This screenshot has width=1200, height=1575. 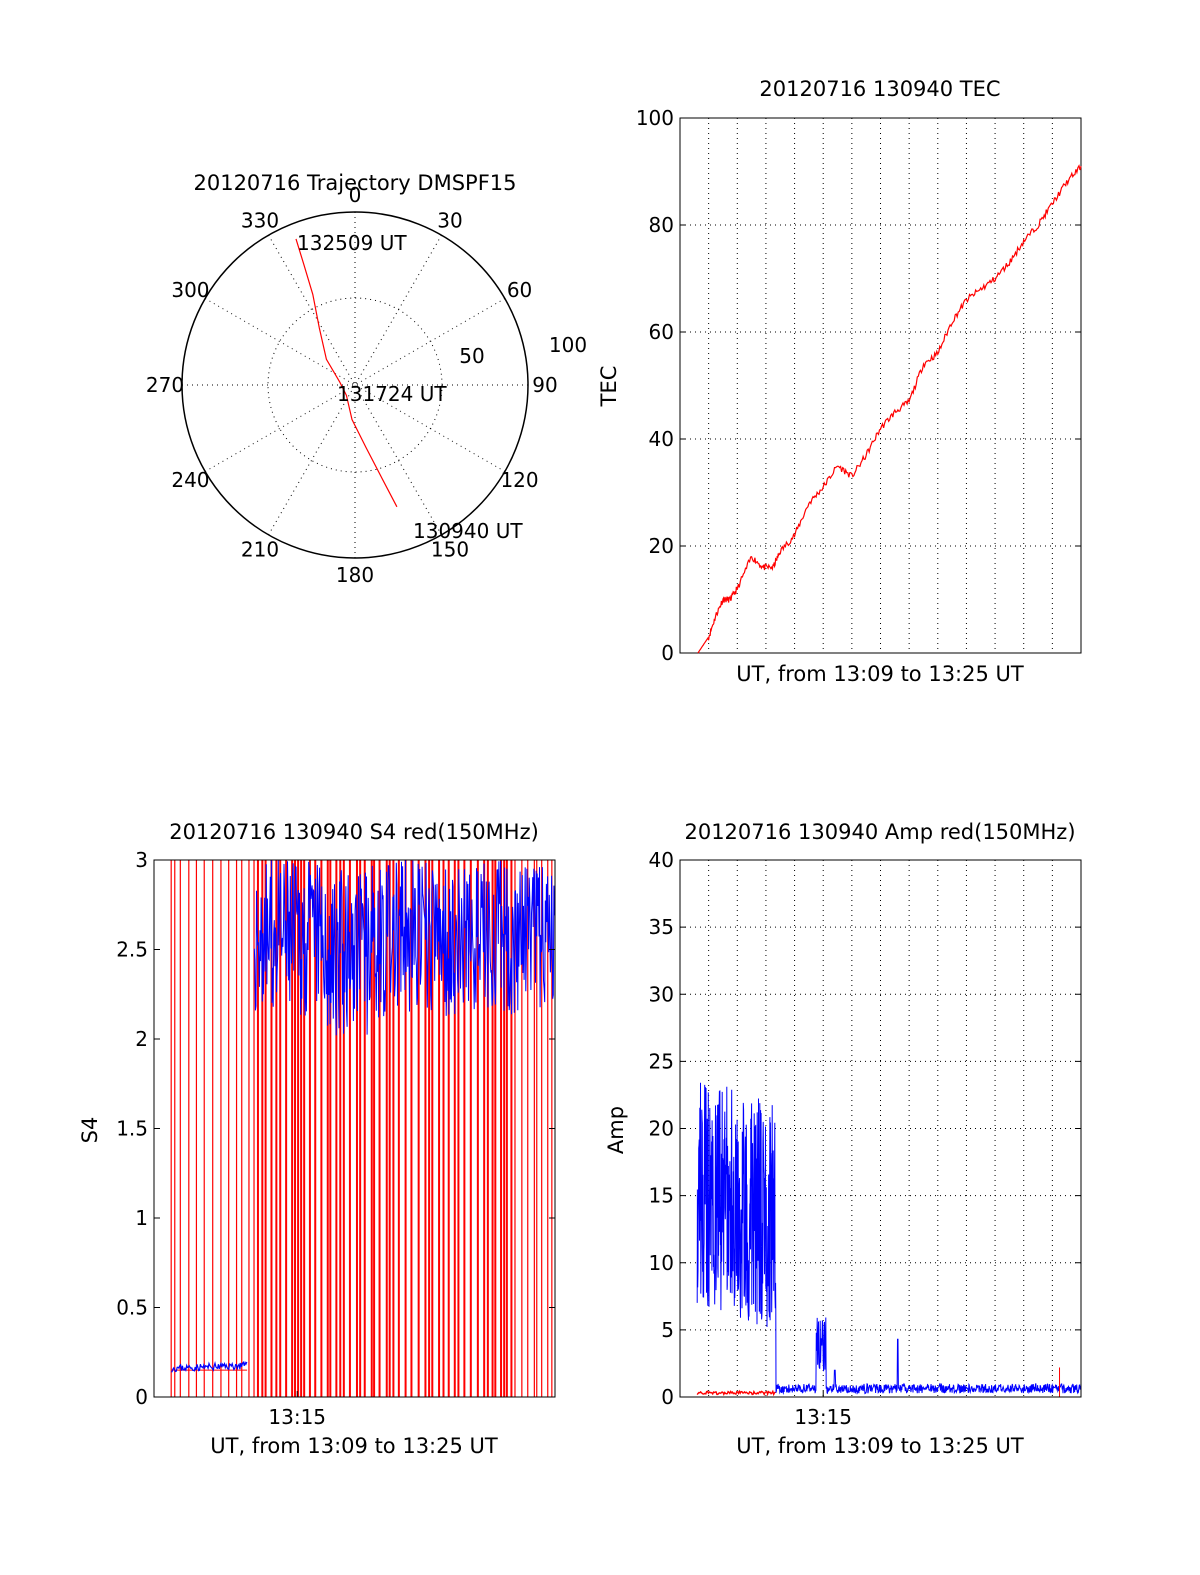 I want to click on trajectory-title: 20120716 Trajectory DMSPF15, so click(x=354, y=183).